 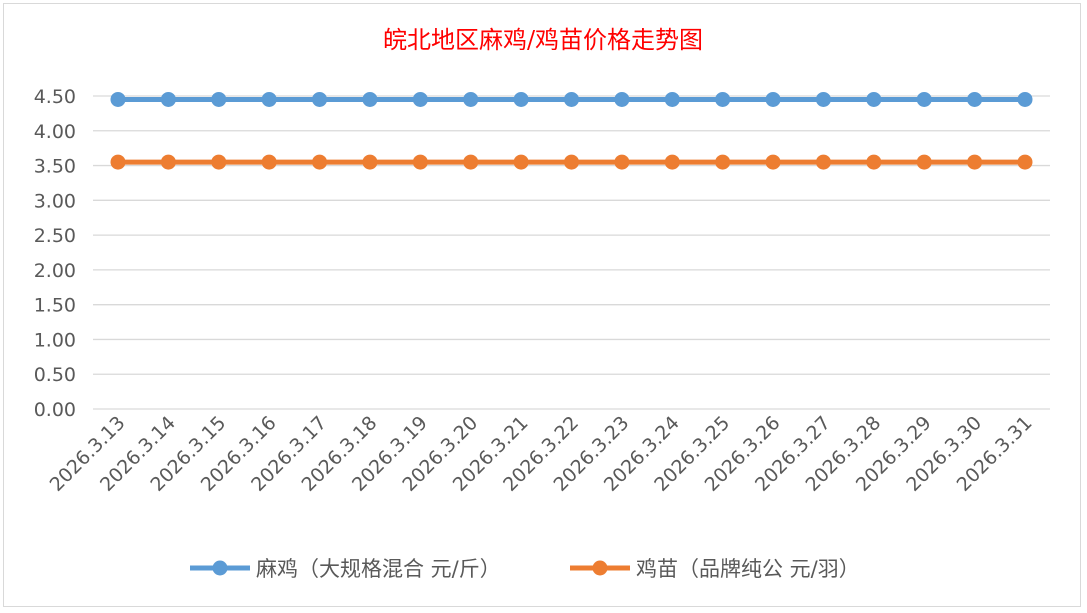 I want to click on y-tick-label: 0.50, so click(x=55, y=375).